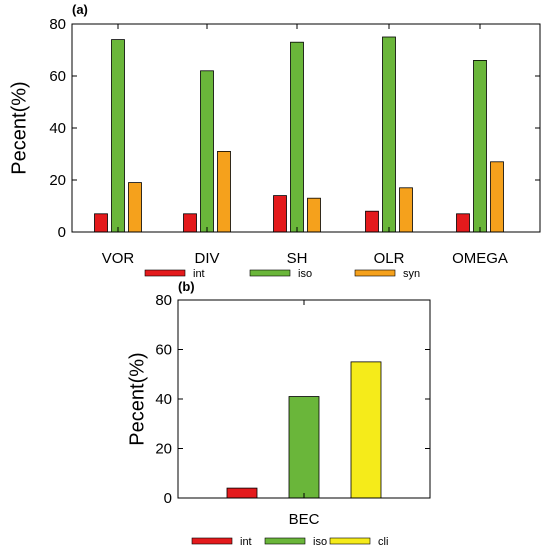 The image size is (545, 550). Describe the element at coordinates (480, 258) in the screenshot. I see `category-label: OMEGA` at that location.